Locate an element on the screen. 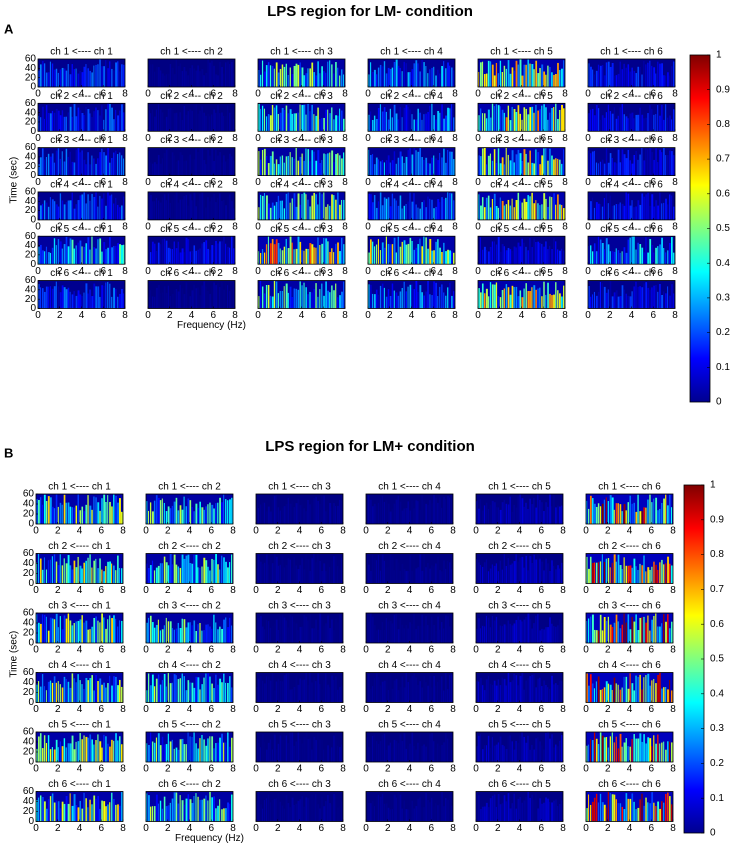 Image resolution: width=740 pixels, height=865 pixels. panel-title: ch 4 <---- ch 5 is located at coordinates (521, 185).